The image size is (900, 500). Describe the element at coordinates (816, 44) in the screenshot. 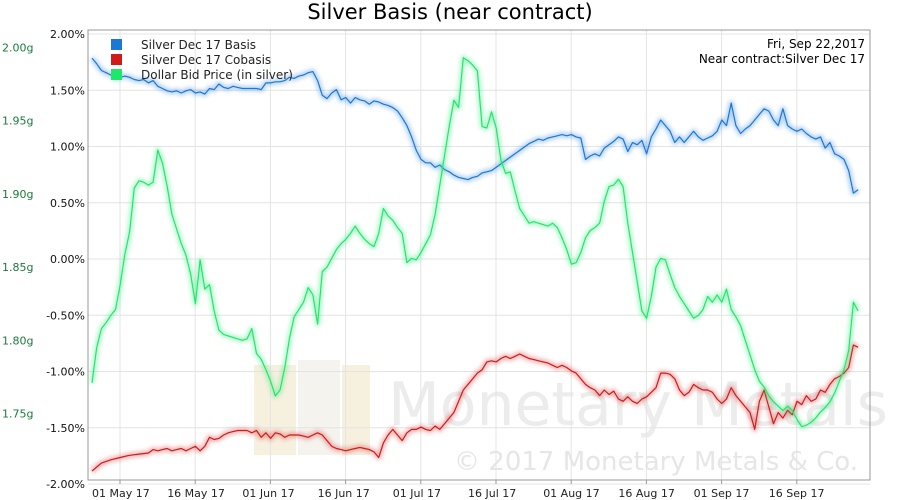

I see `annotation-date: Fri, Sep 22,2017` at that location.